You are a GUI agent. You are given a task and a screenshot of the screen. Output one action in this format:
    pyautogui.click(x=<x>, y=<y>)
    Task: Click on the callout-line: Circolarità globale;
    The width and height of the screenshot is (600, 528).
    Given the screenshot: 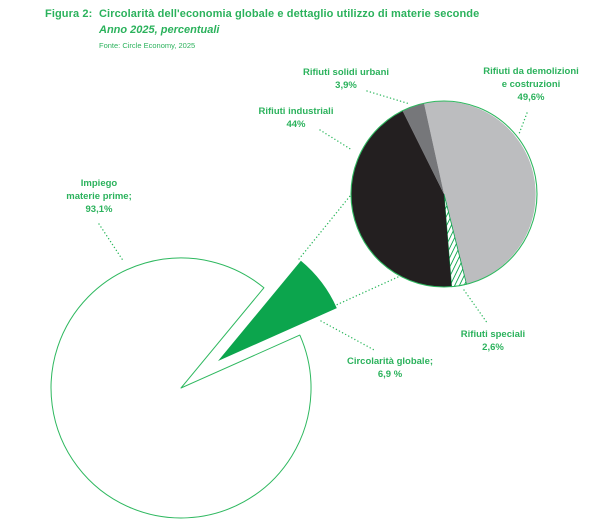 What is the action you would take?
    pyautogui.click(x=390, y=361)
    